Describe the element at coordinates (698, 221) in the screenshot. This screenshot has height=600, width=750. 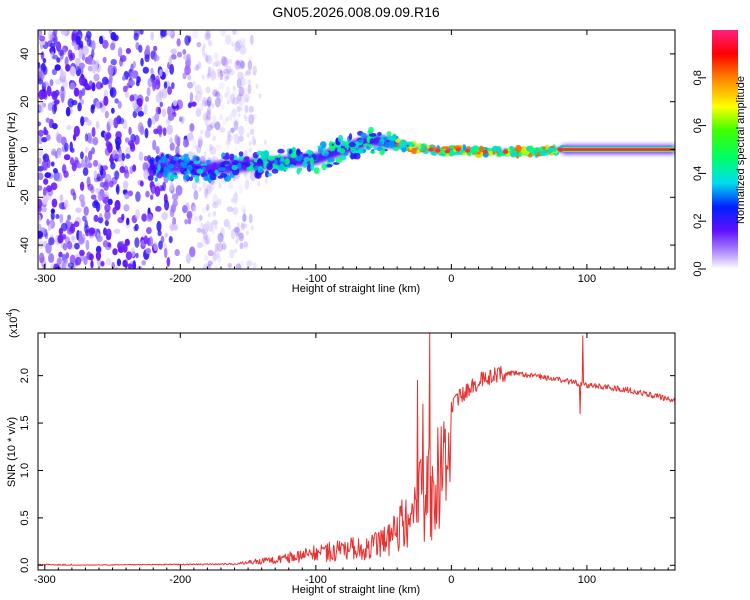
I see `colorbar-tick-label: 0.2` at that location.